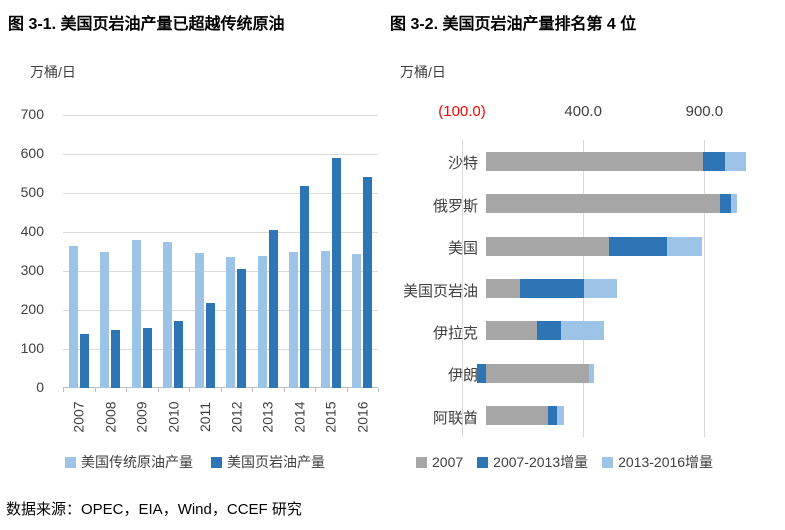 Image resolution: width=785 pixels, height=530 pixels. I want to click on category-label: 美国, so click(462, 249).